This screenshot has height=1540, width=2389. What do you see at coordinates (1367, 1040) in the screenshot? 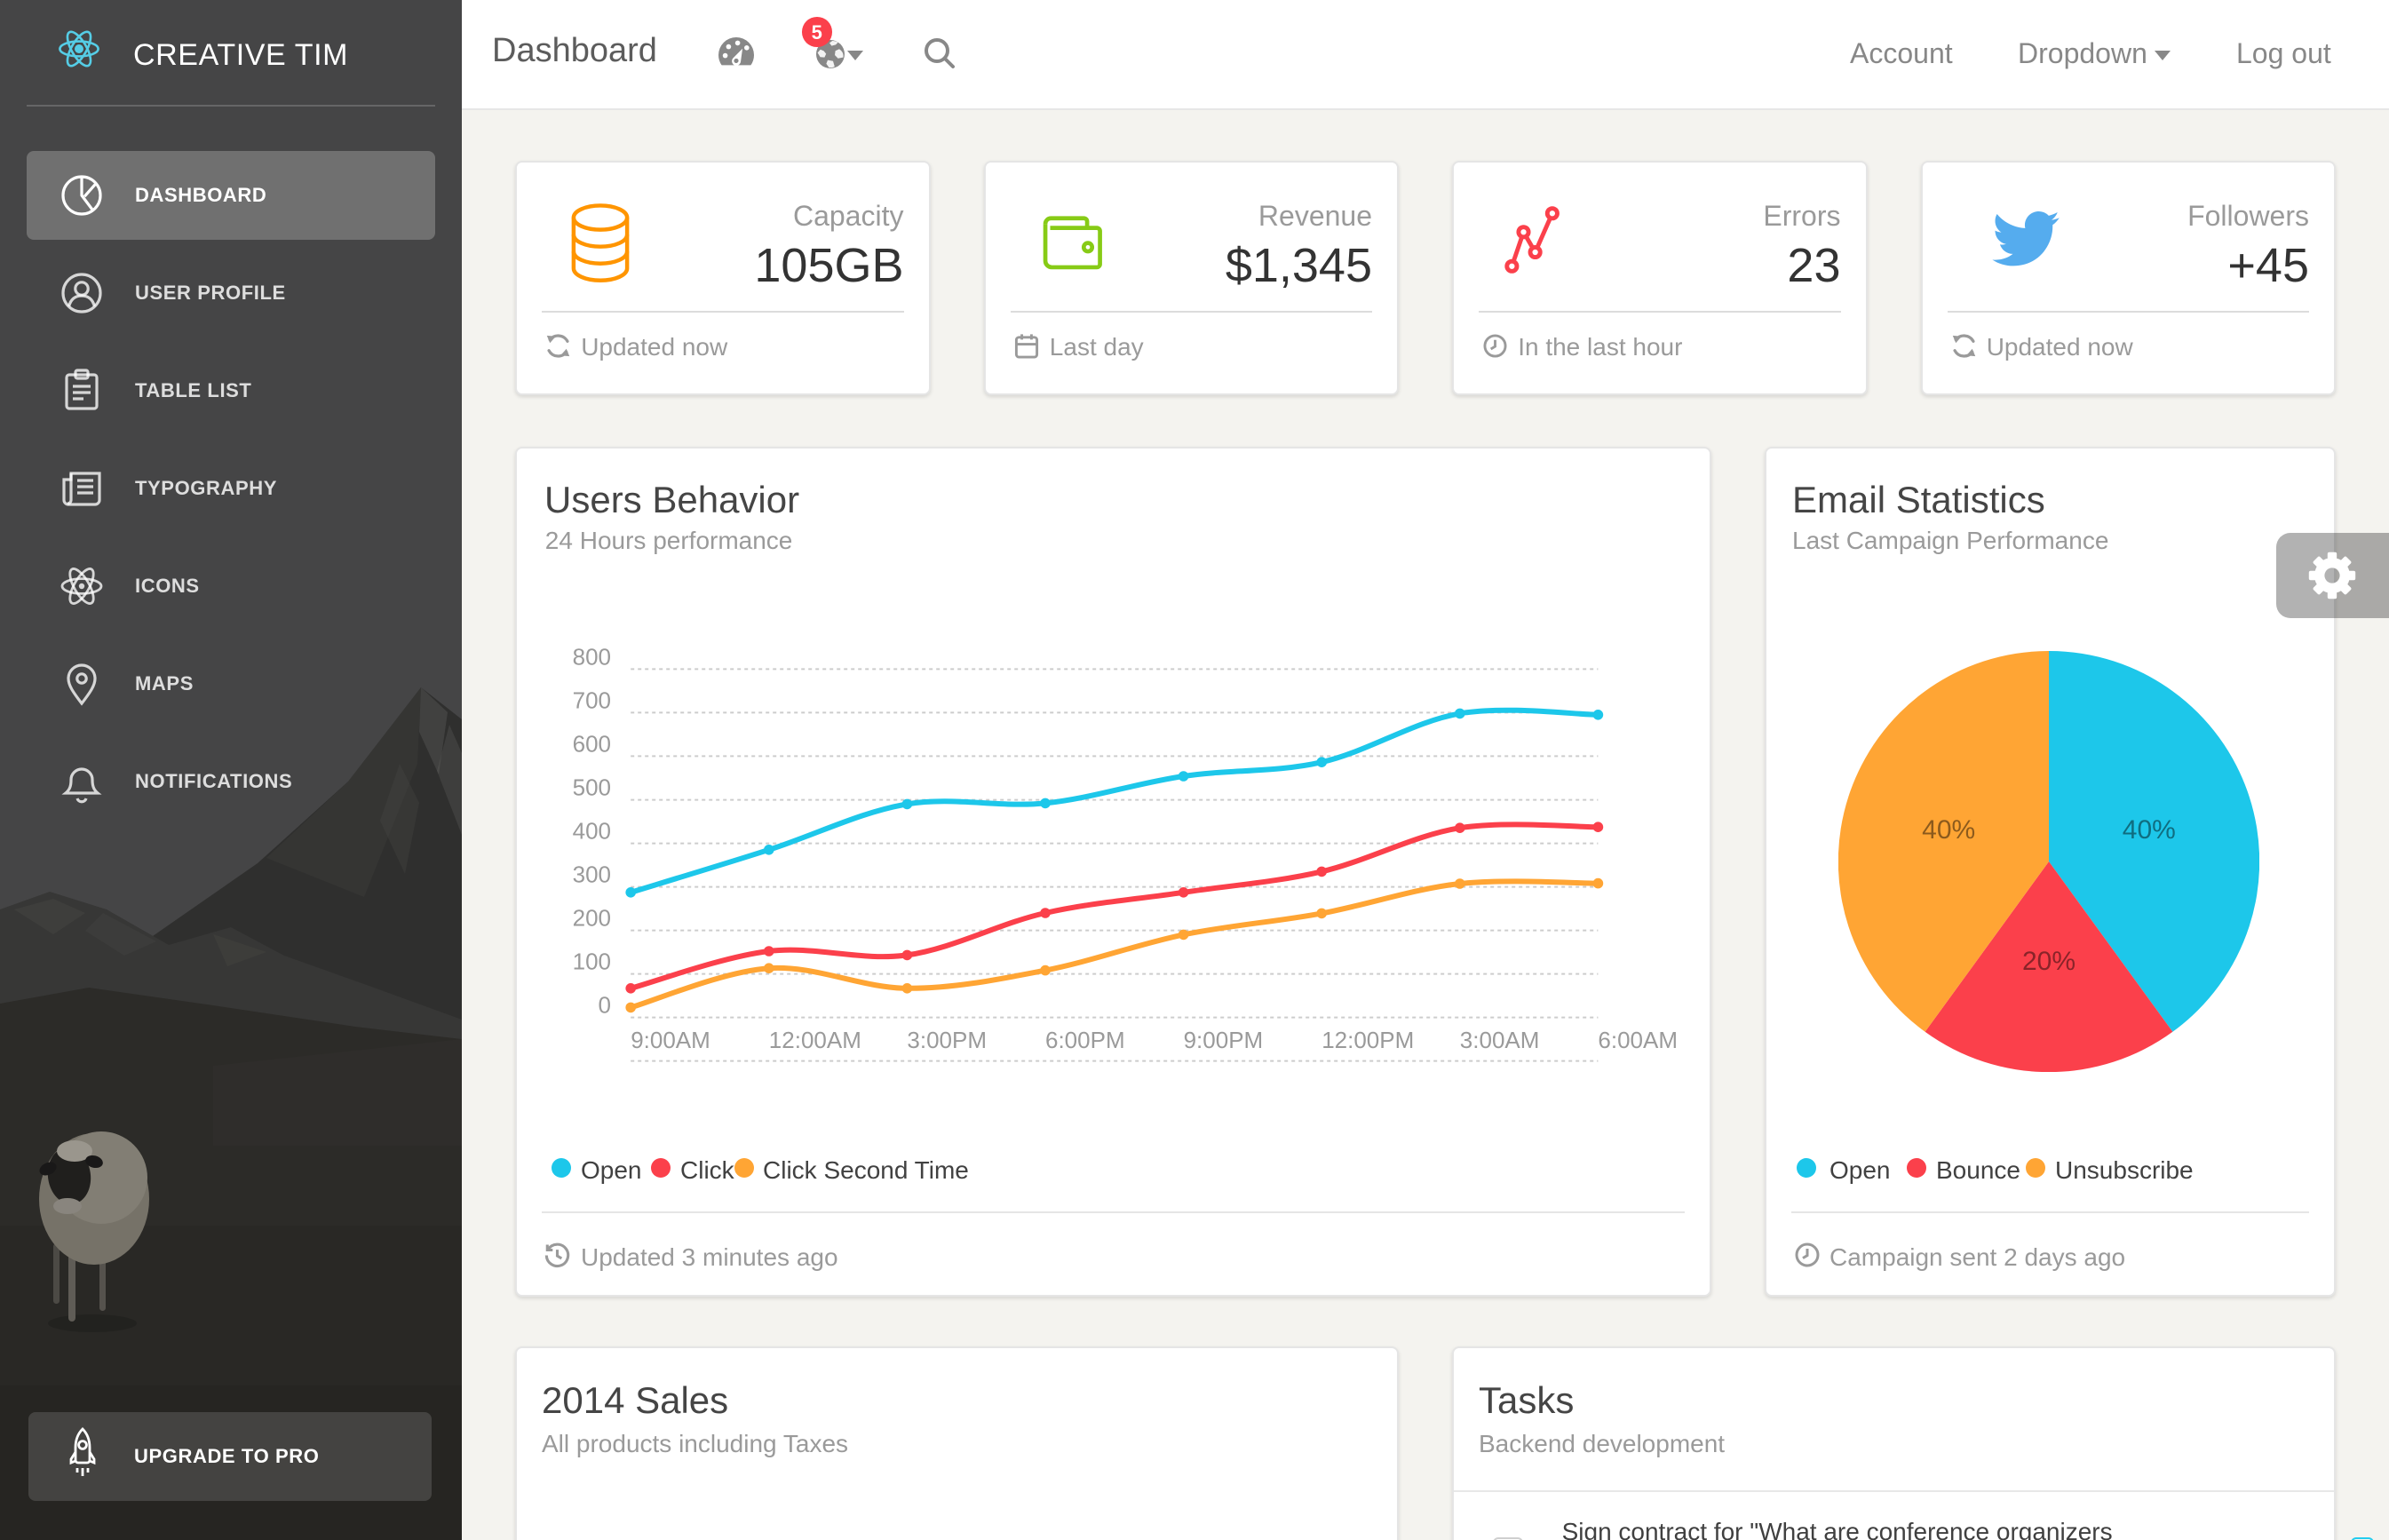
I see `svg-text: 12:00PM` at bounding box center [1367, 1040].